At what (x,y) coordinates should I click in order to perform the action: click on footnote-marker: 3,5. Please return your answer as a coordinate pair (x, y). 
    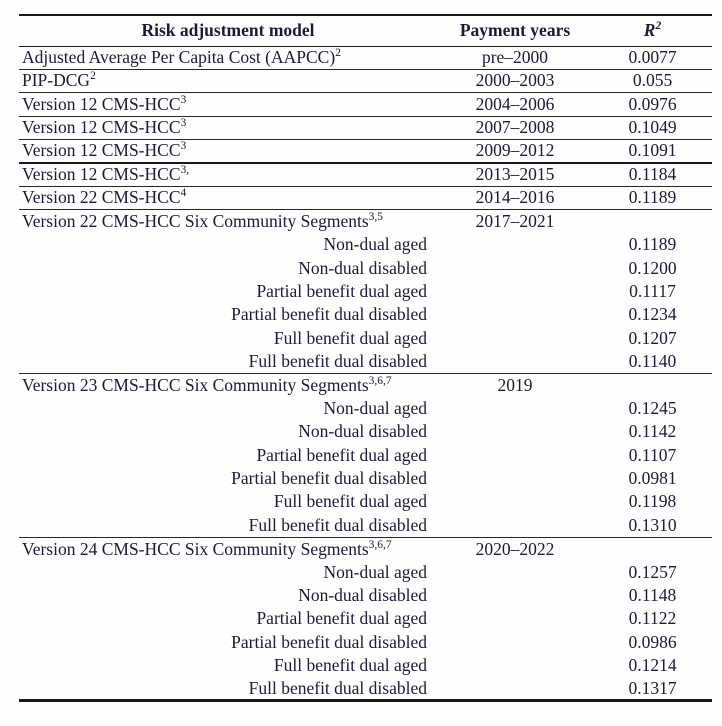
    Looking at the image, I should click on (376, 217).